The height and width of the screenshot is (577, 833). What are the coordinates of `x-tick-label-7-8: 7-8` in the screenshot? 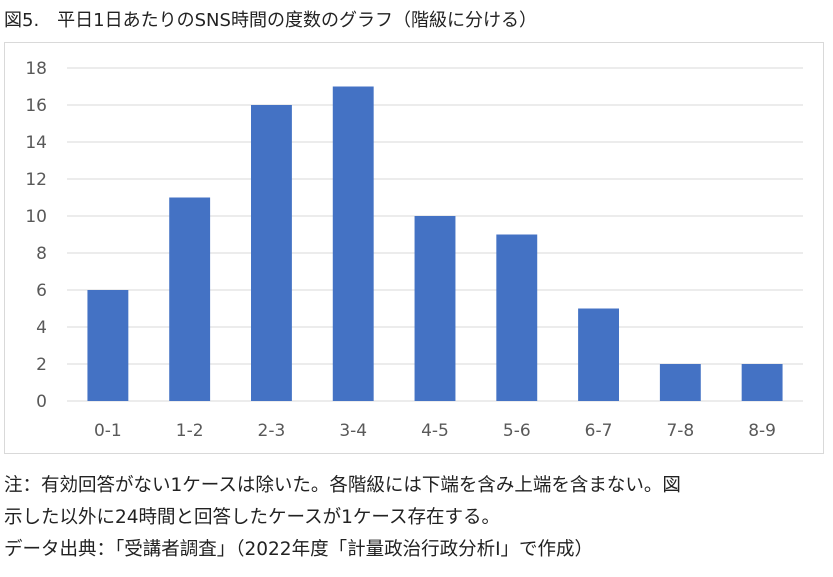 It's located at (680, 431).